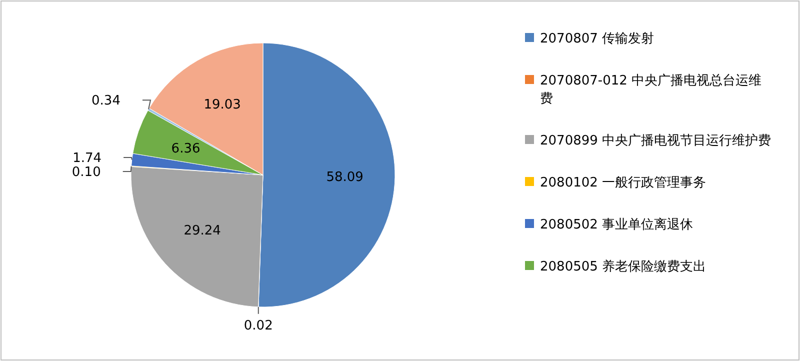  Describe the element at coordinates (258, 326) in the screenshot. I see `data-label: 0.02` at that location.